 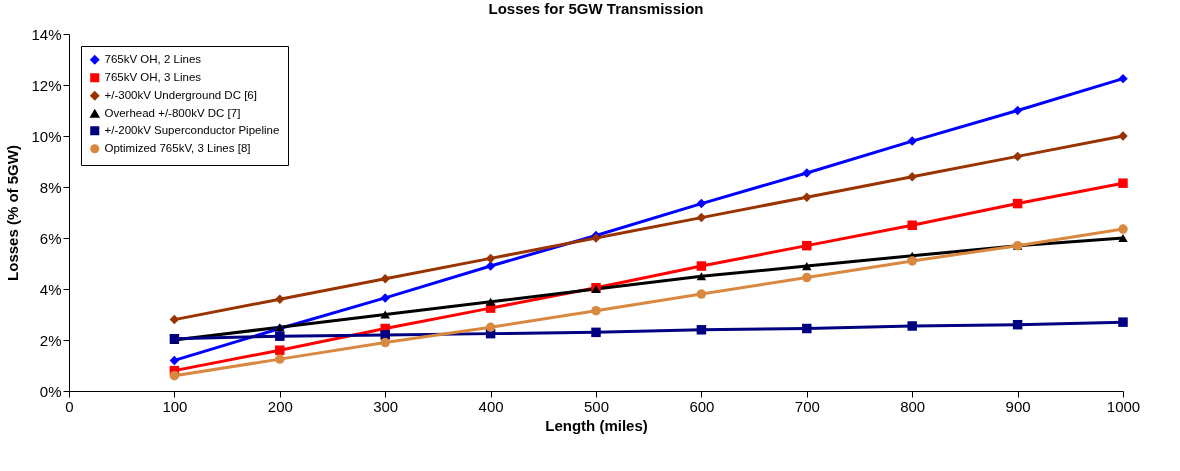 What do you see at coordinates (807, 406) in the screenshot?
I see `x-tick-label: 700` at bounding box center [807, 406].